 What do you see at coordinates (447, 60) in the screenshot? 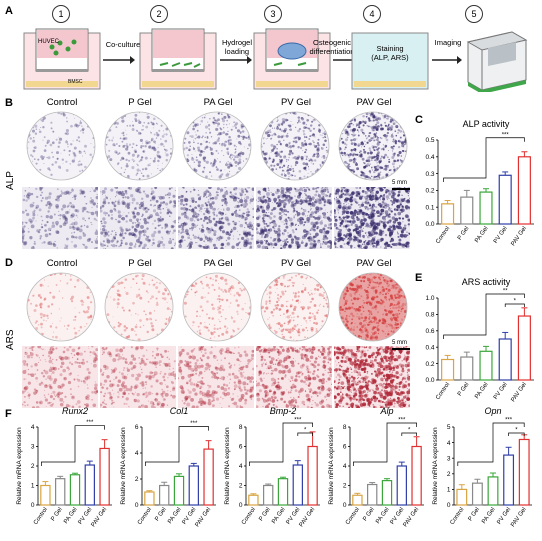
I see `arrow-4-icon` at bounding box center [447, 60].